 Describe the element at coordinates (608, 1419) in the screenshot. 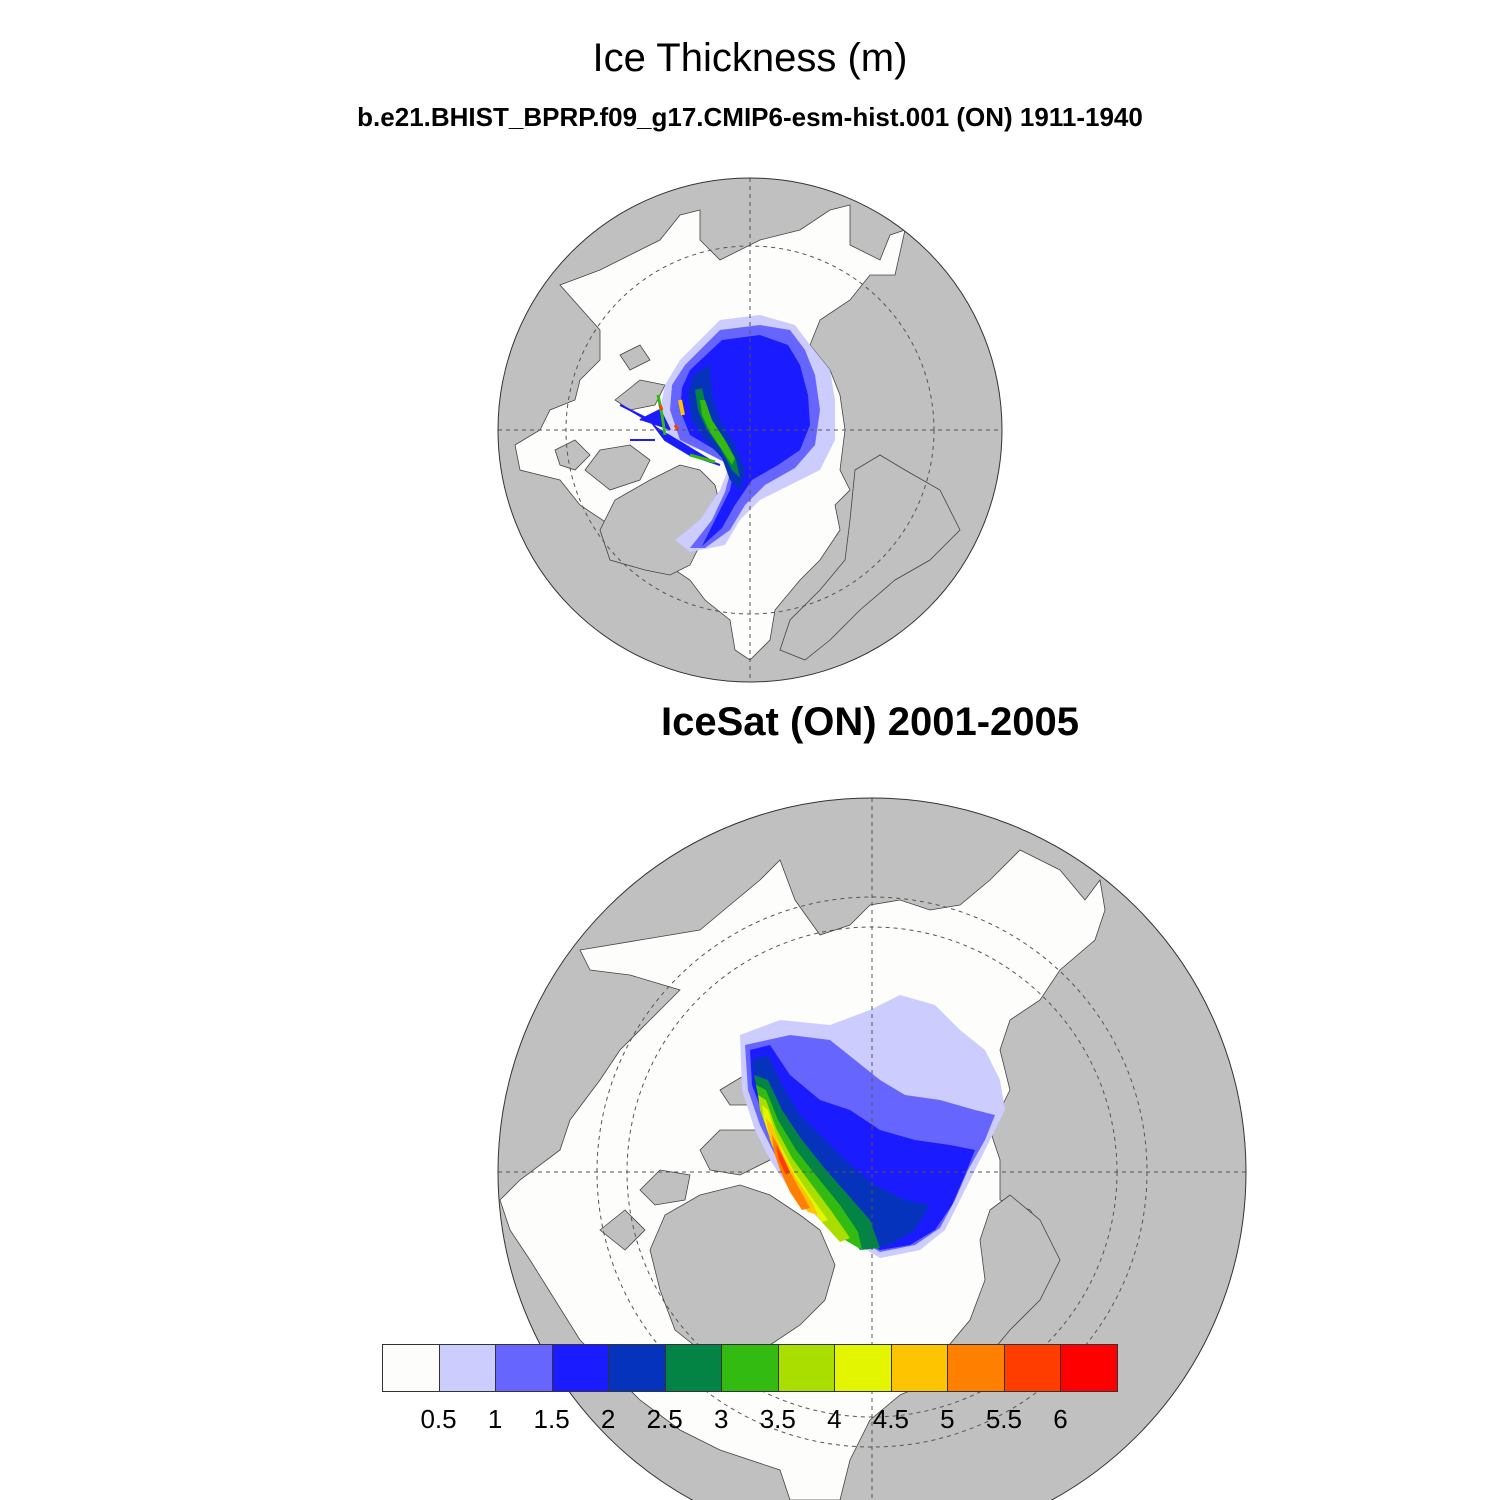

I see `colorbar-tick-label: 2` at that location.